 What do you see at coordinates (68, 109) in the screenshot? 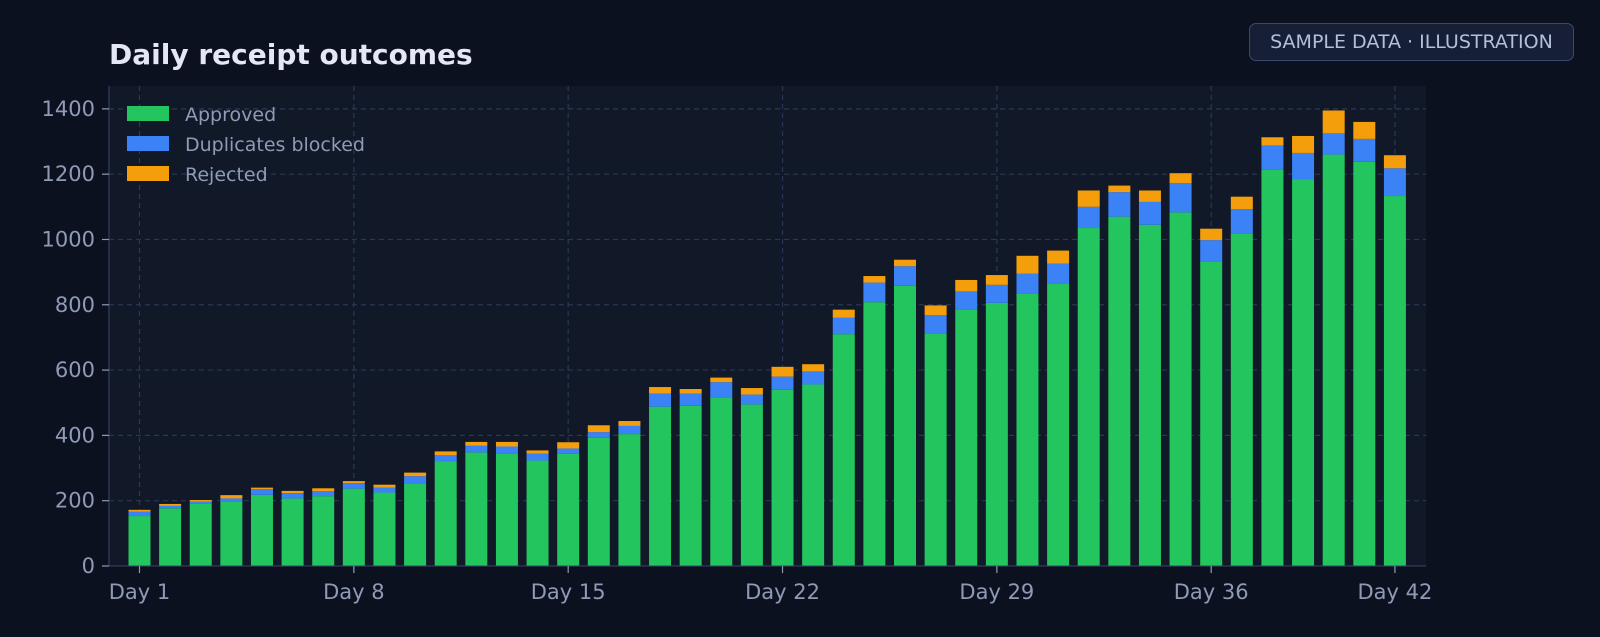
I see `y-tick-label: 1400` at bounding box center [68, 109].